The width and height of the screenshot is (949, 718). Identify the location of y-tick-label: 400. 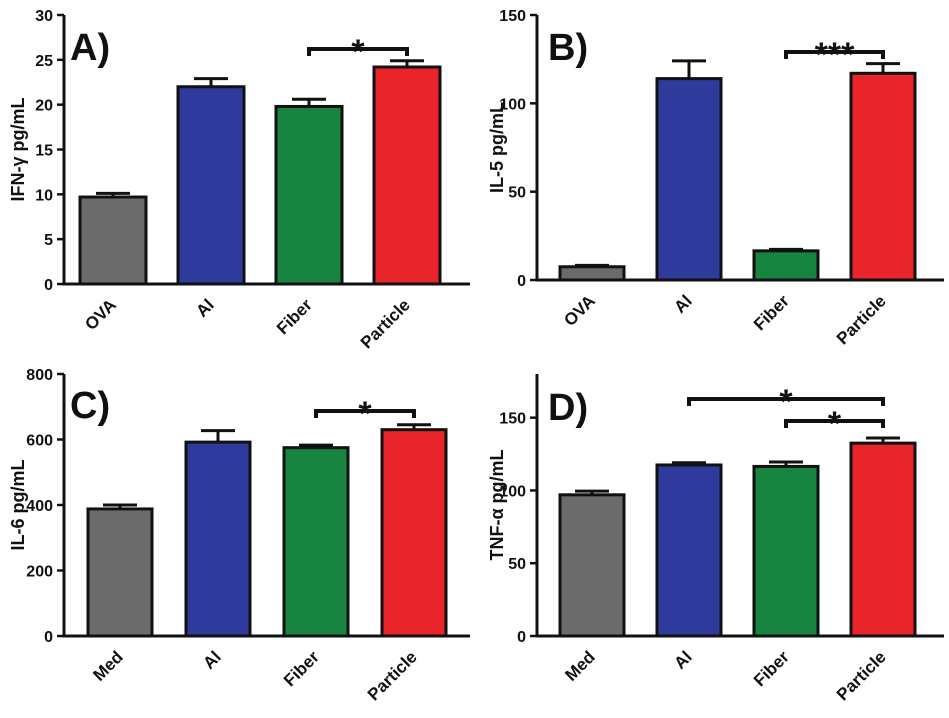
(39, 506).